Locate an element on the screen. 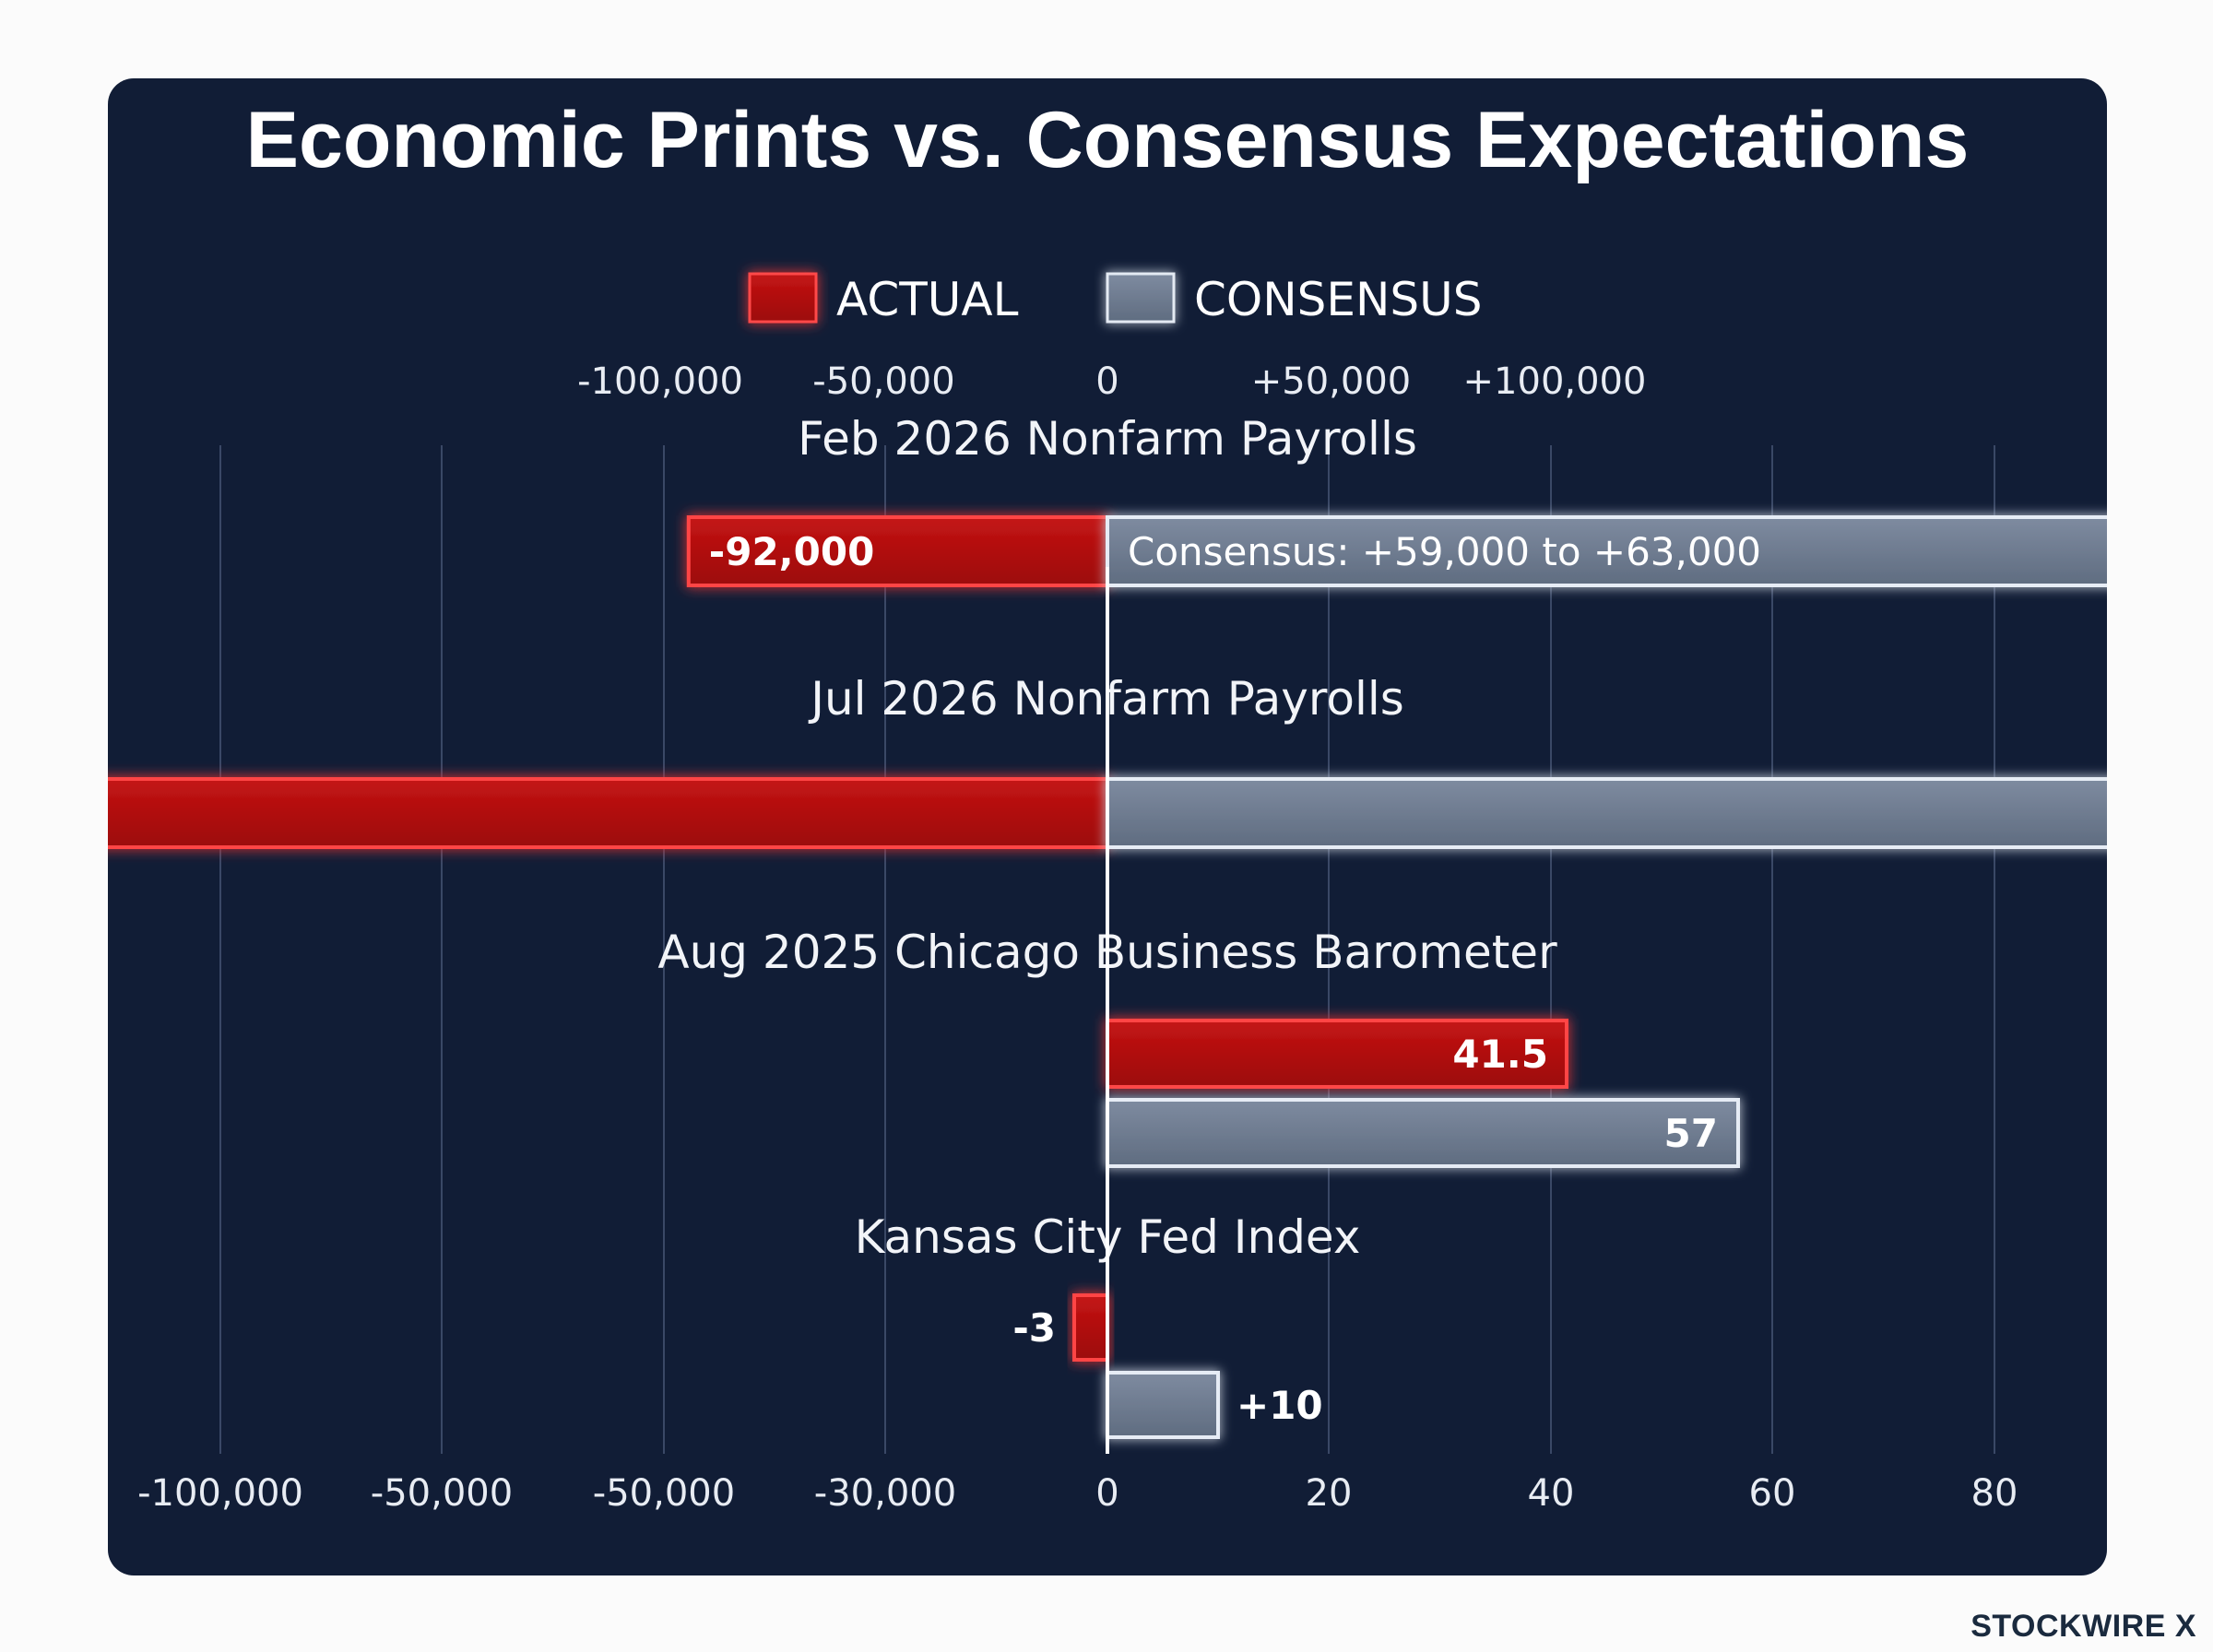 The width and height of the screenshot is (2213, 1652). bottom-tick-label: 80 is located at coordinates (1994, 1493).